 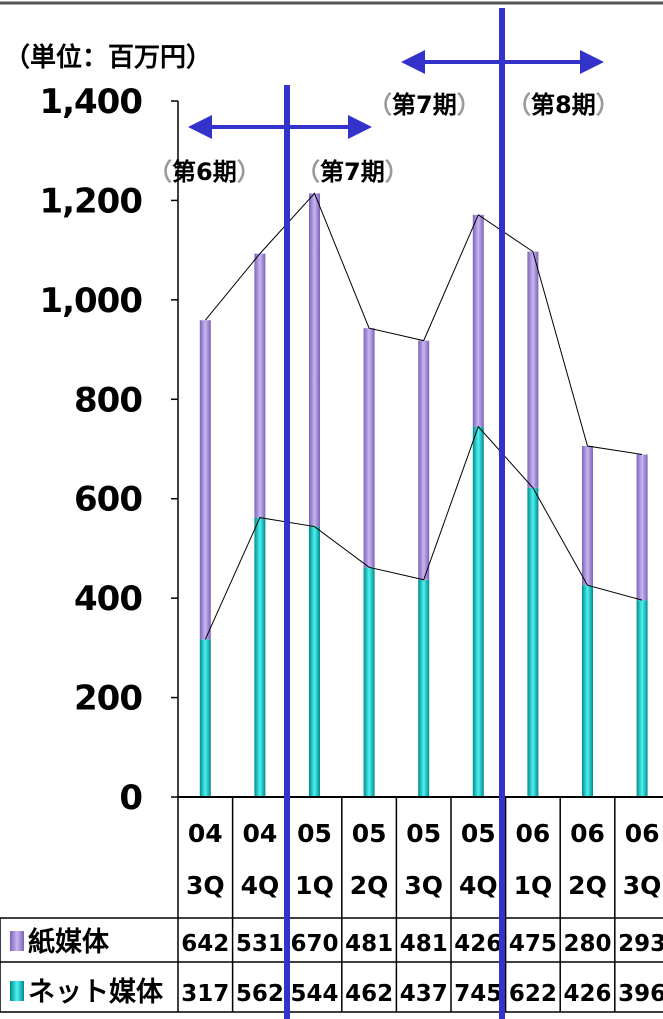 What do you see at coordinates (69, 942) in the screenshot?
I see `legend-label: 紙媒体` at bounding box center [69, 942].